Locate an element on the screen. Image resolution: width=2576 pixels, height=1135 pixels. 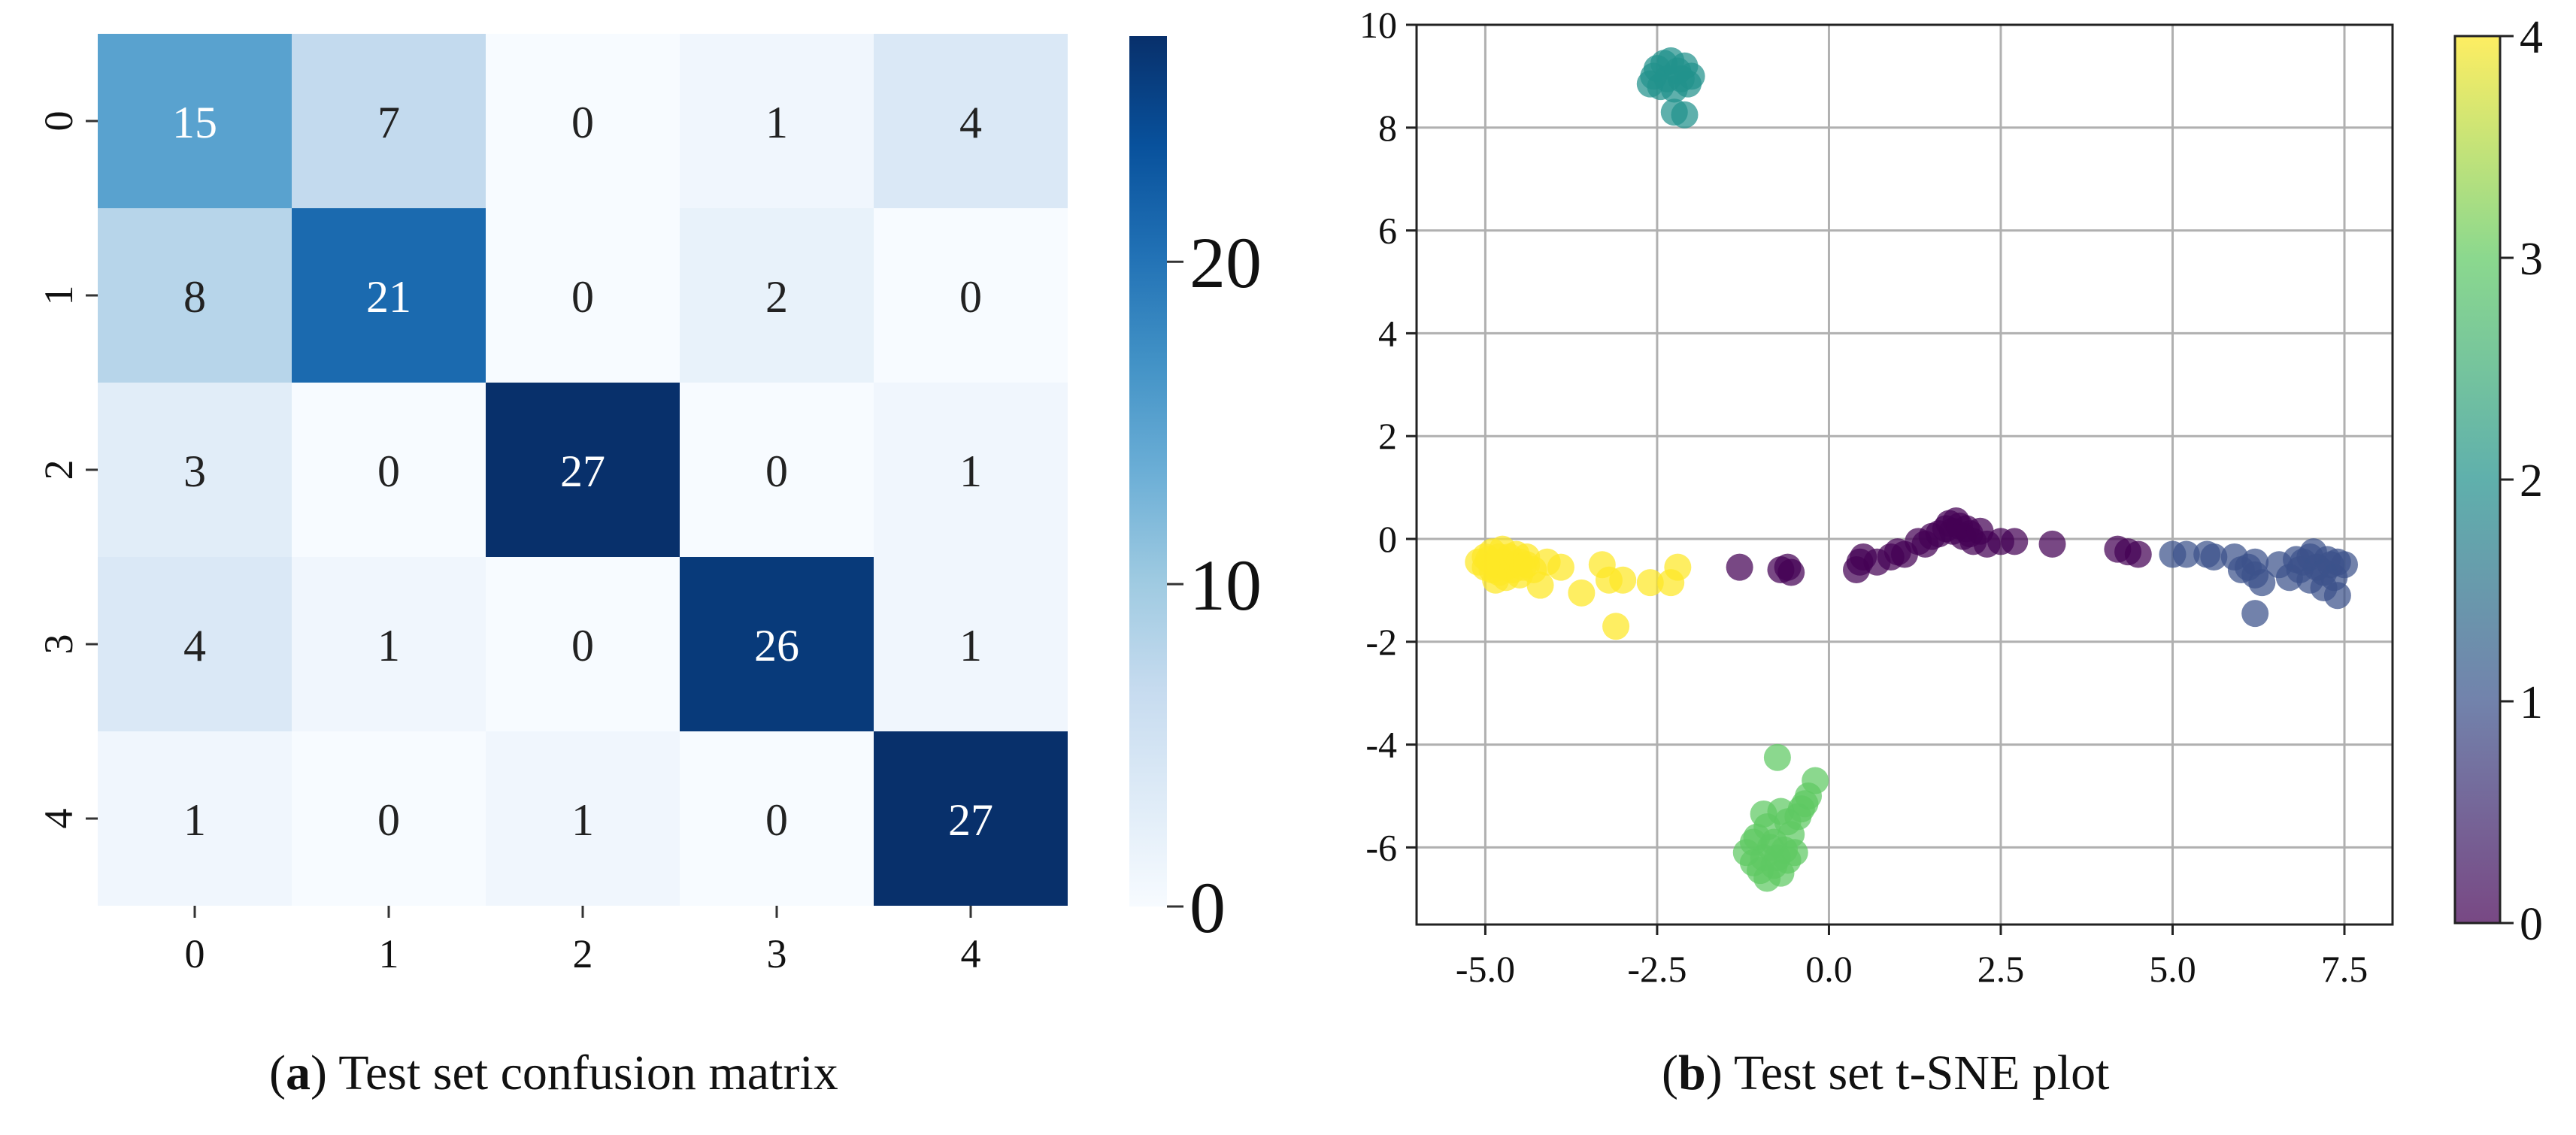
y-tick-label: -4 is located at coordinates (1381, 745).